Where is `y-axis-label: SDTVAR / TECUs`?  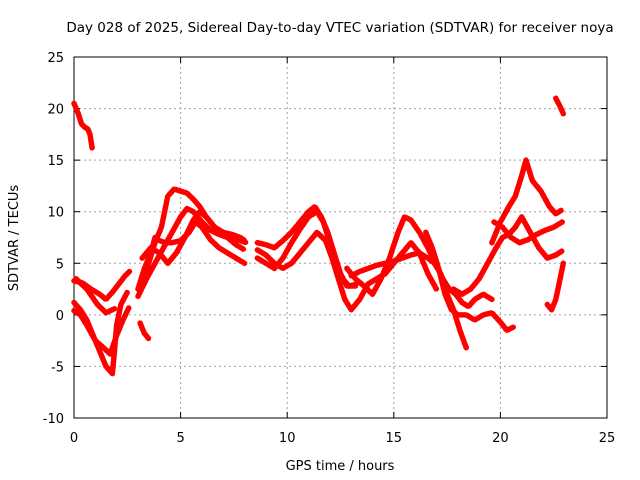 y-axis-label: SDTVAR / TECUs is located at coordinates (14, 238).